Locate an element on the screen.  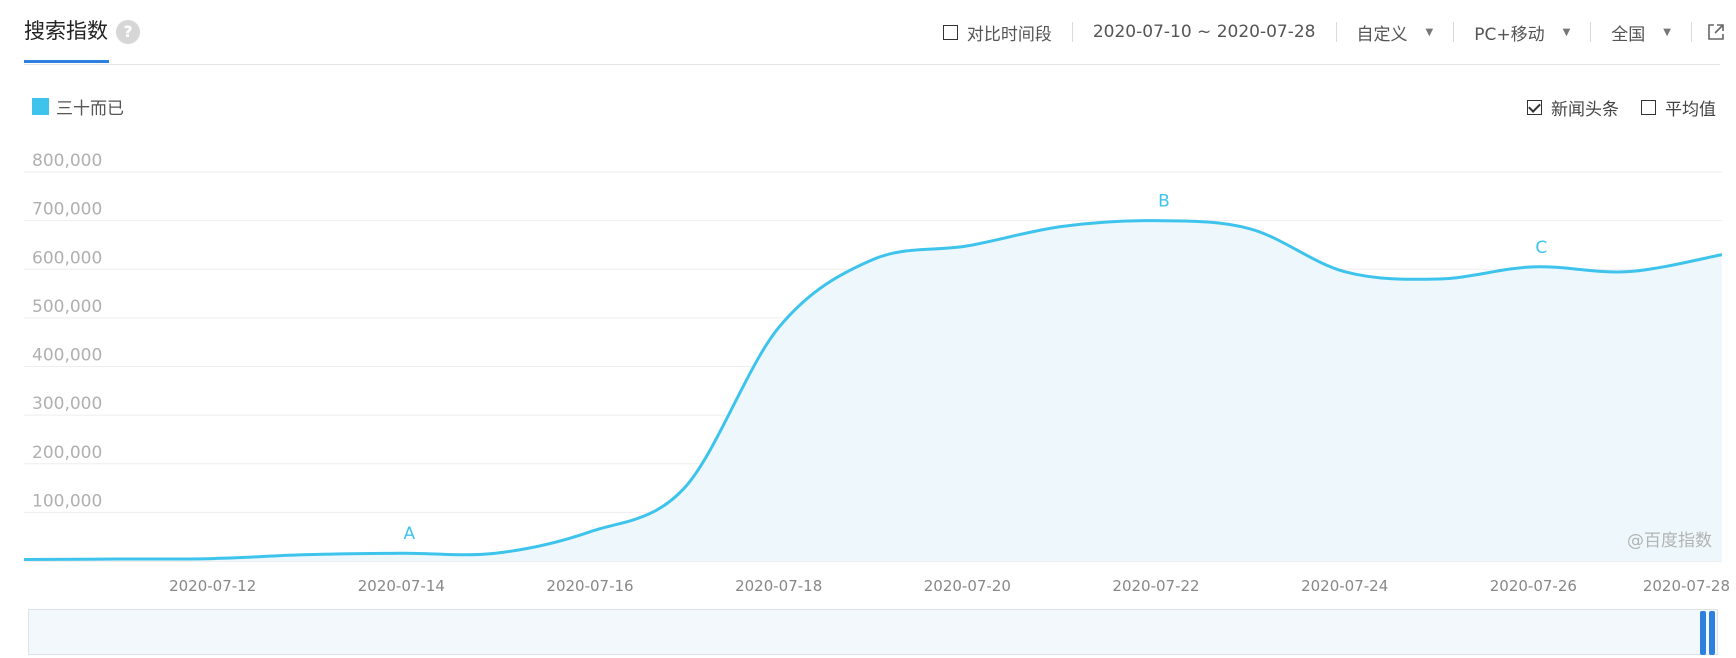
legend-label: 三十而已 is located at coordinates (90, 109).